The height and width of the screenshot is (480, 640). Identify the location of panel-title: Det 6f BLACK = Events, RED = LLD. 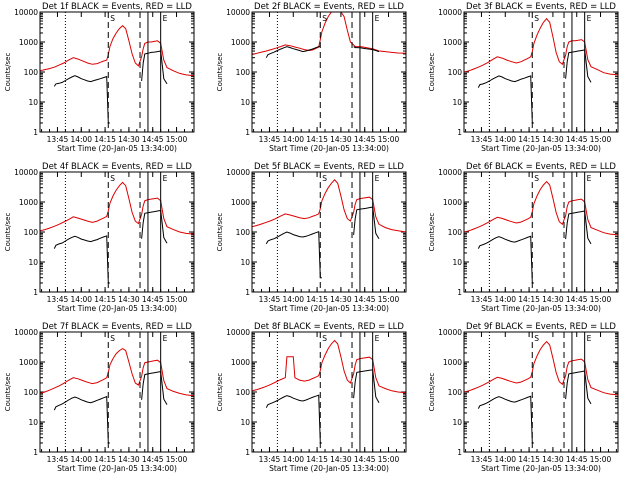
(541, 167).